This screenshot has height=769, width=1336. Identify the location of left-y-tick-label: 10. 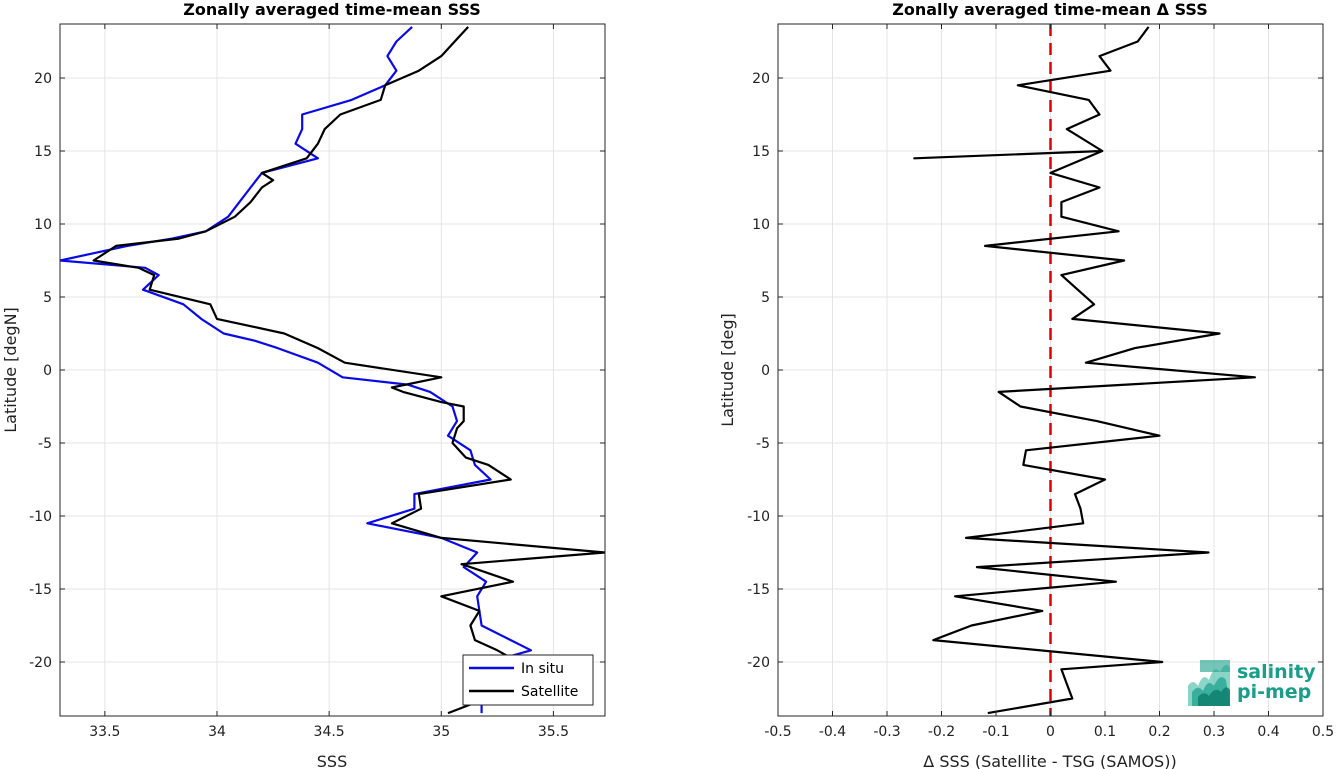
(43, 225).